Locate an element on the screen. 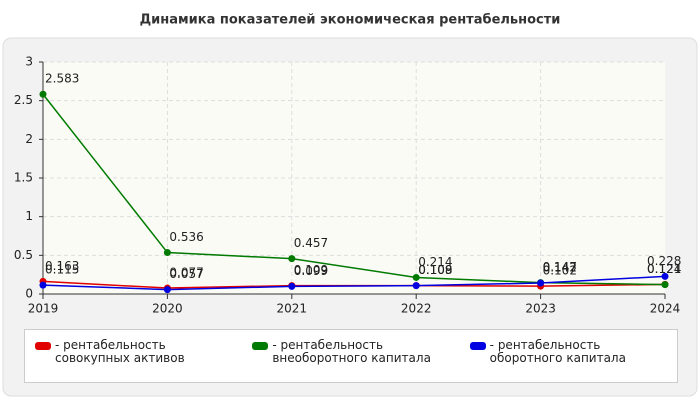 Image resolution: width=700 pixels, height=400 pixels. value-label: 0.077 is located at coordinates (186, 273).